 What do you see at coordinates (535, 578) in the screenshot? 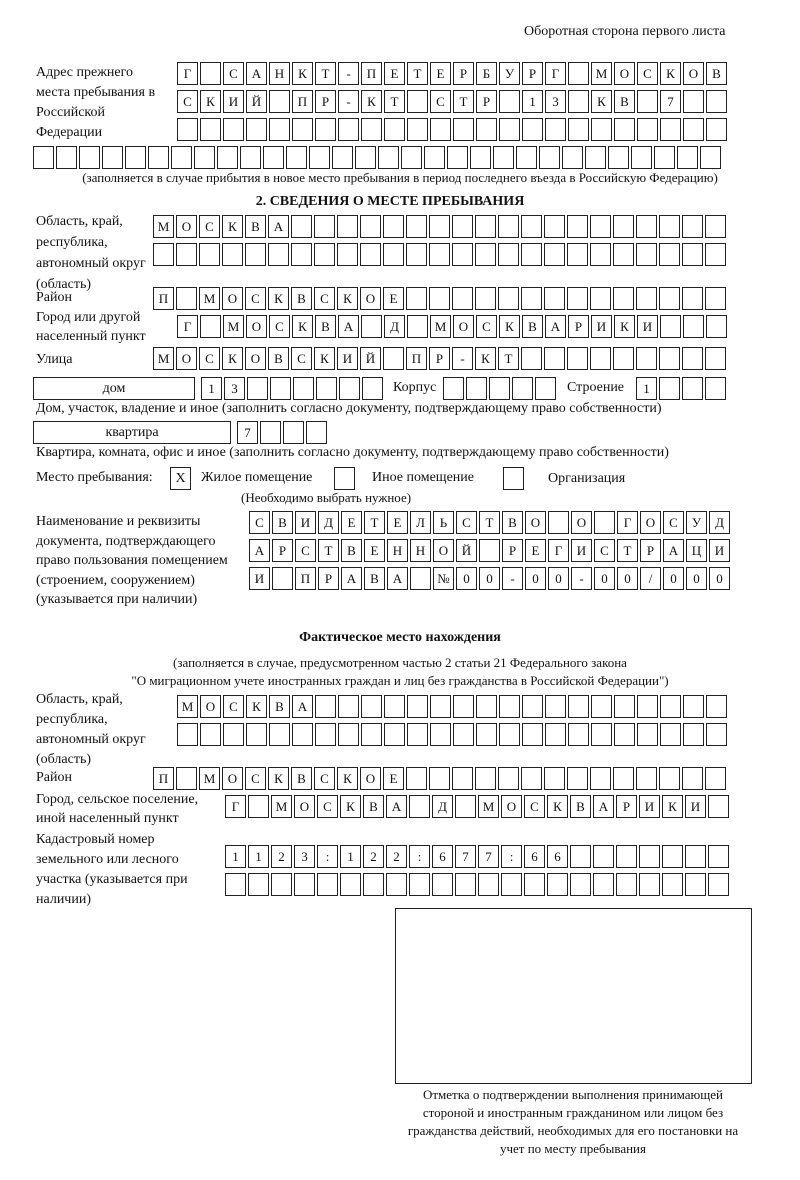
I see `char-cell: 0` at bounding box center [535, 578].